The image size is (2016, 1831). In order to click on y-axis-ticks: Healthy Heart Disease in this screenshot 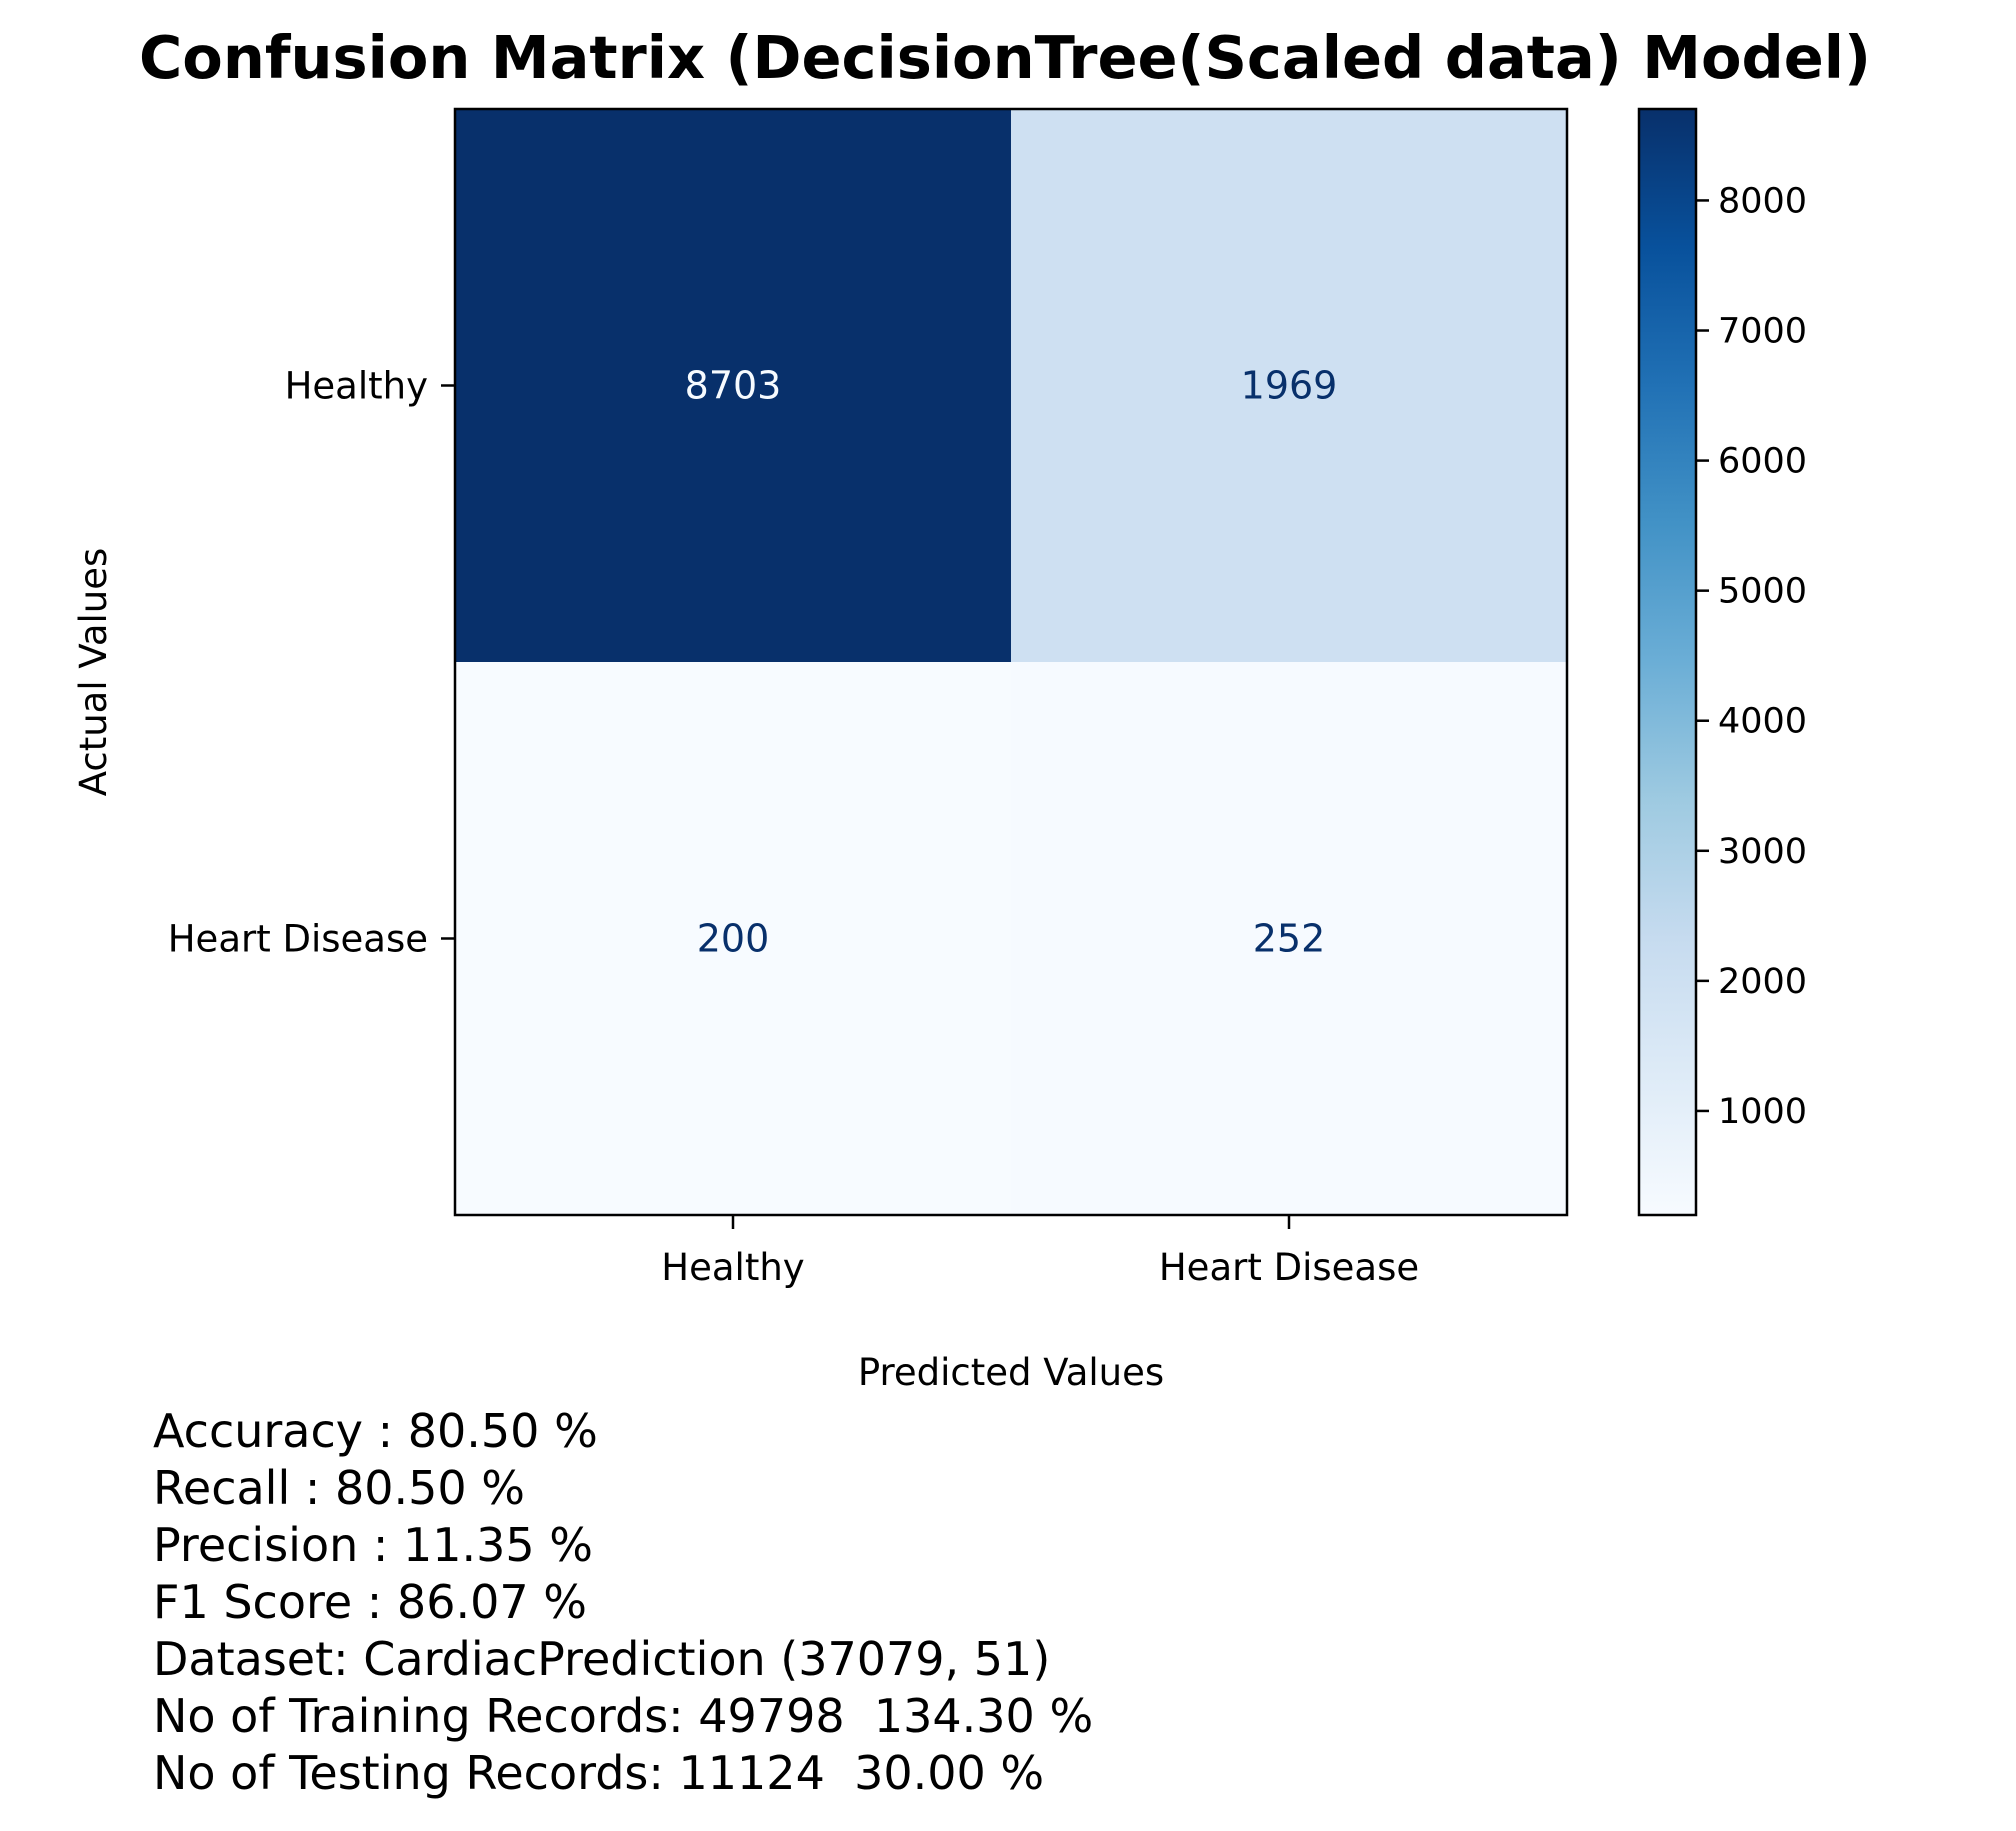, I will do `click(311, 663)`.